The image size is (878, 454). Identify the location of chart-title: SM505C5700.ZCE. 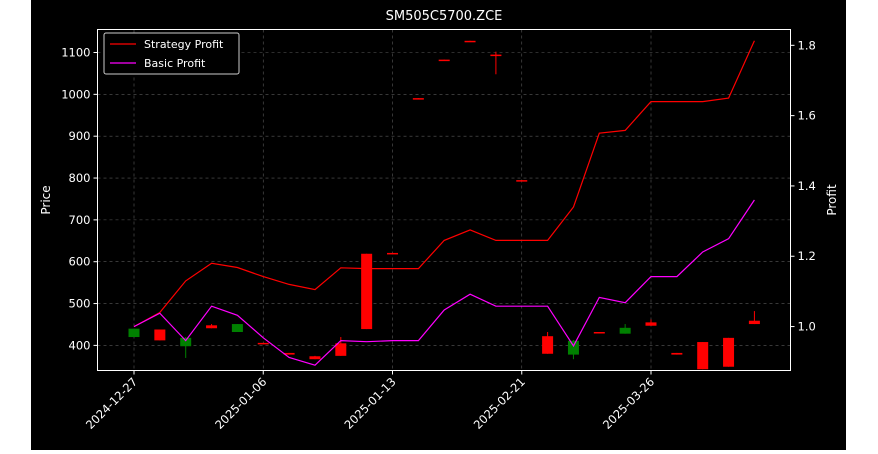
(444, 16).